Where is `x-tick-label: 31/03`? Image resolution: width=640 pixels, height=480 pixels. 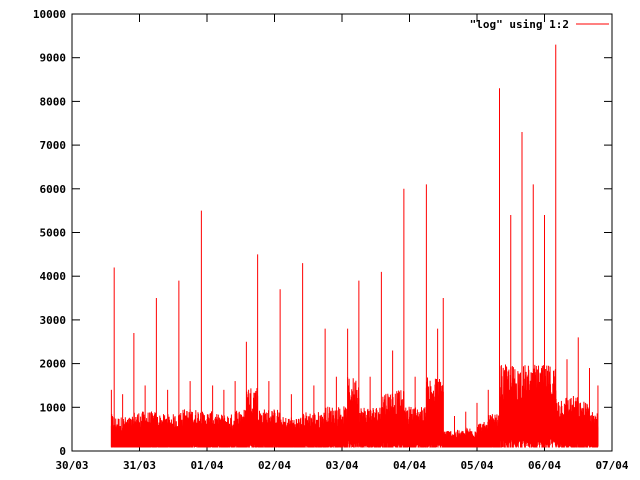
x-tick-label: 31/03 is located at coordinates (139, 465).